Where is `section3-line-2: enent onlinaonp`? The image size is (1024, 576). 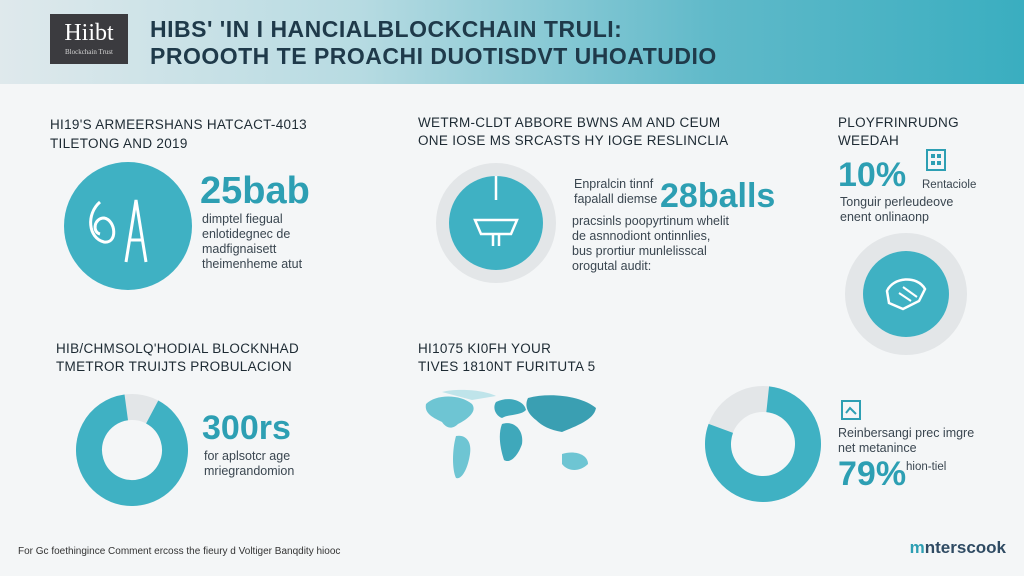 section3-line-2: enent onlinaonp is located at coordinates (884, 217).